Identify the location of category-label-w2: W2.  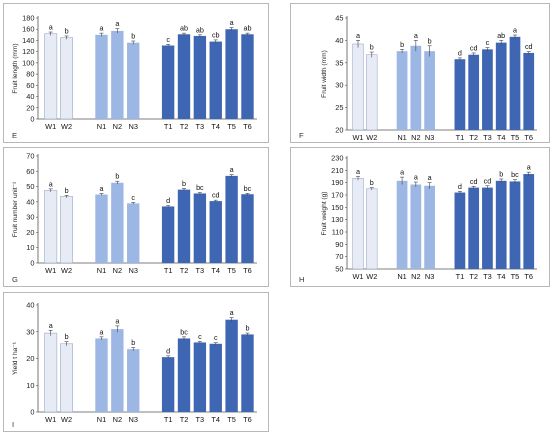
(66, 419).